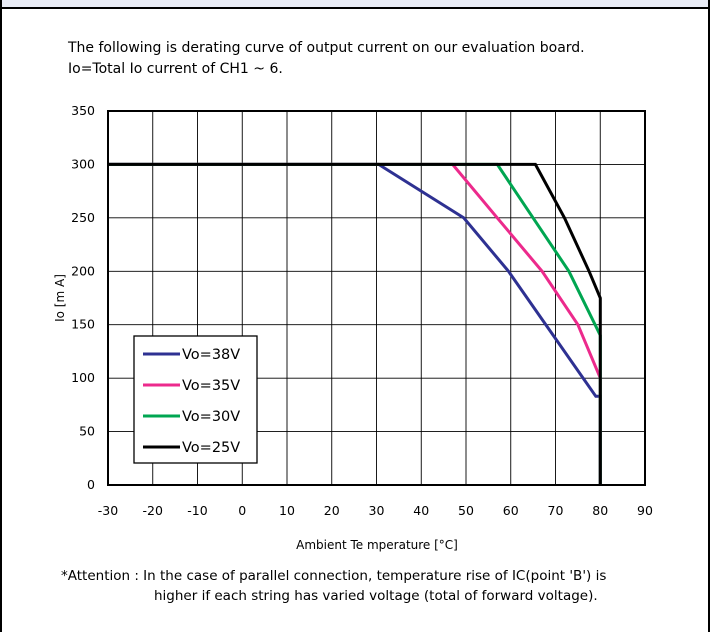 The width and height of the screenshot is (710, 632). Describe the element at coordinates (377, 545) in the screenshot. I see `x-axis-title: Ambient Te mperature [°C]` at that location.